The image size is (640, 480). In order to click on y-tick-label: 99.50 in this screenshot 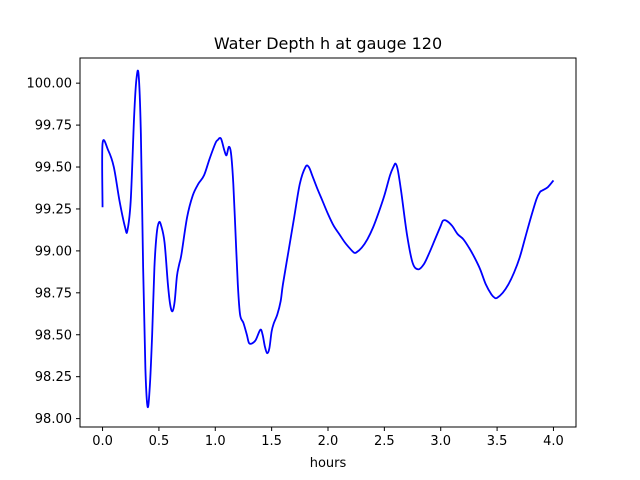, I will do `click(53, 168)`.